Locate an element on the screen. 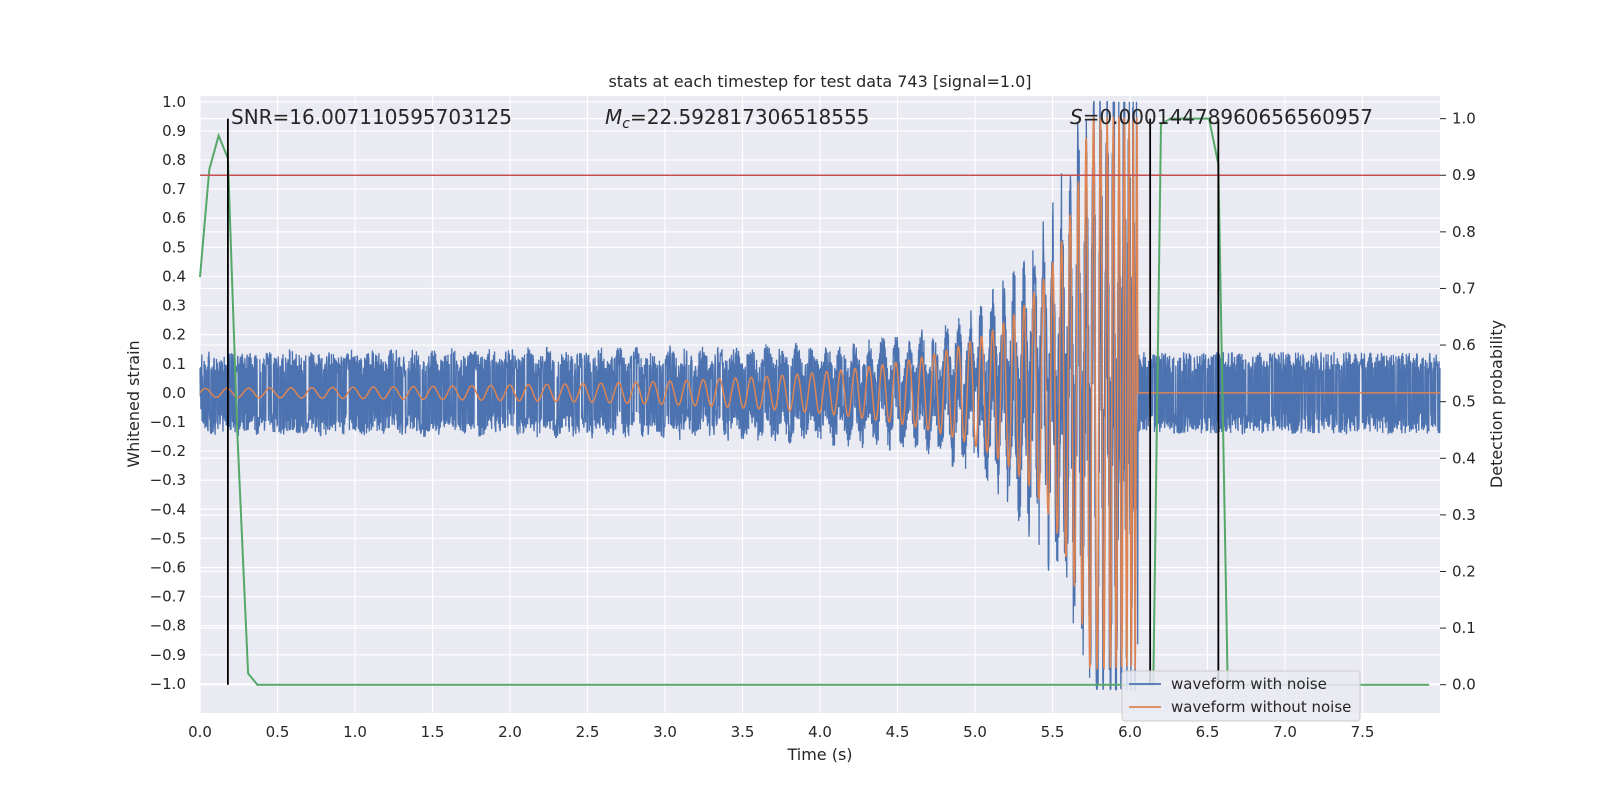 The width and height of the screenshot is (1600, 800). x-tick-label: 0.5 is located at coordinates (278, 732).